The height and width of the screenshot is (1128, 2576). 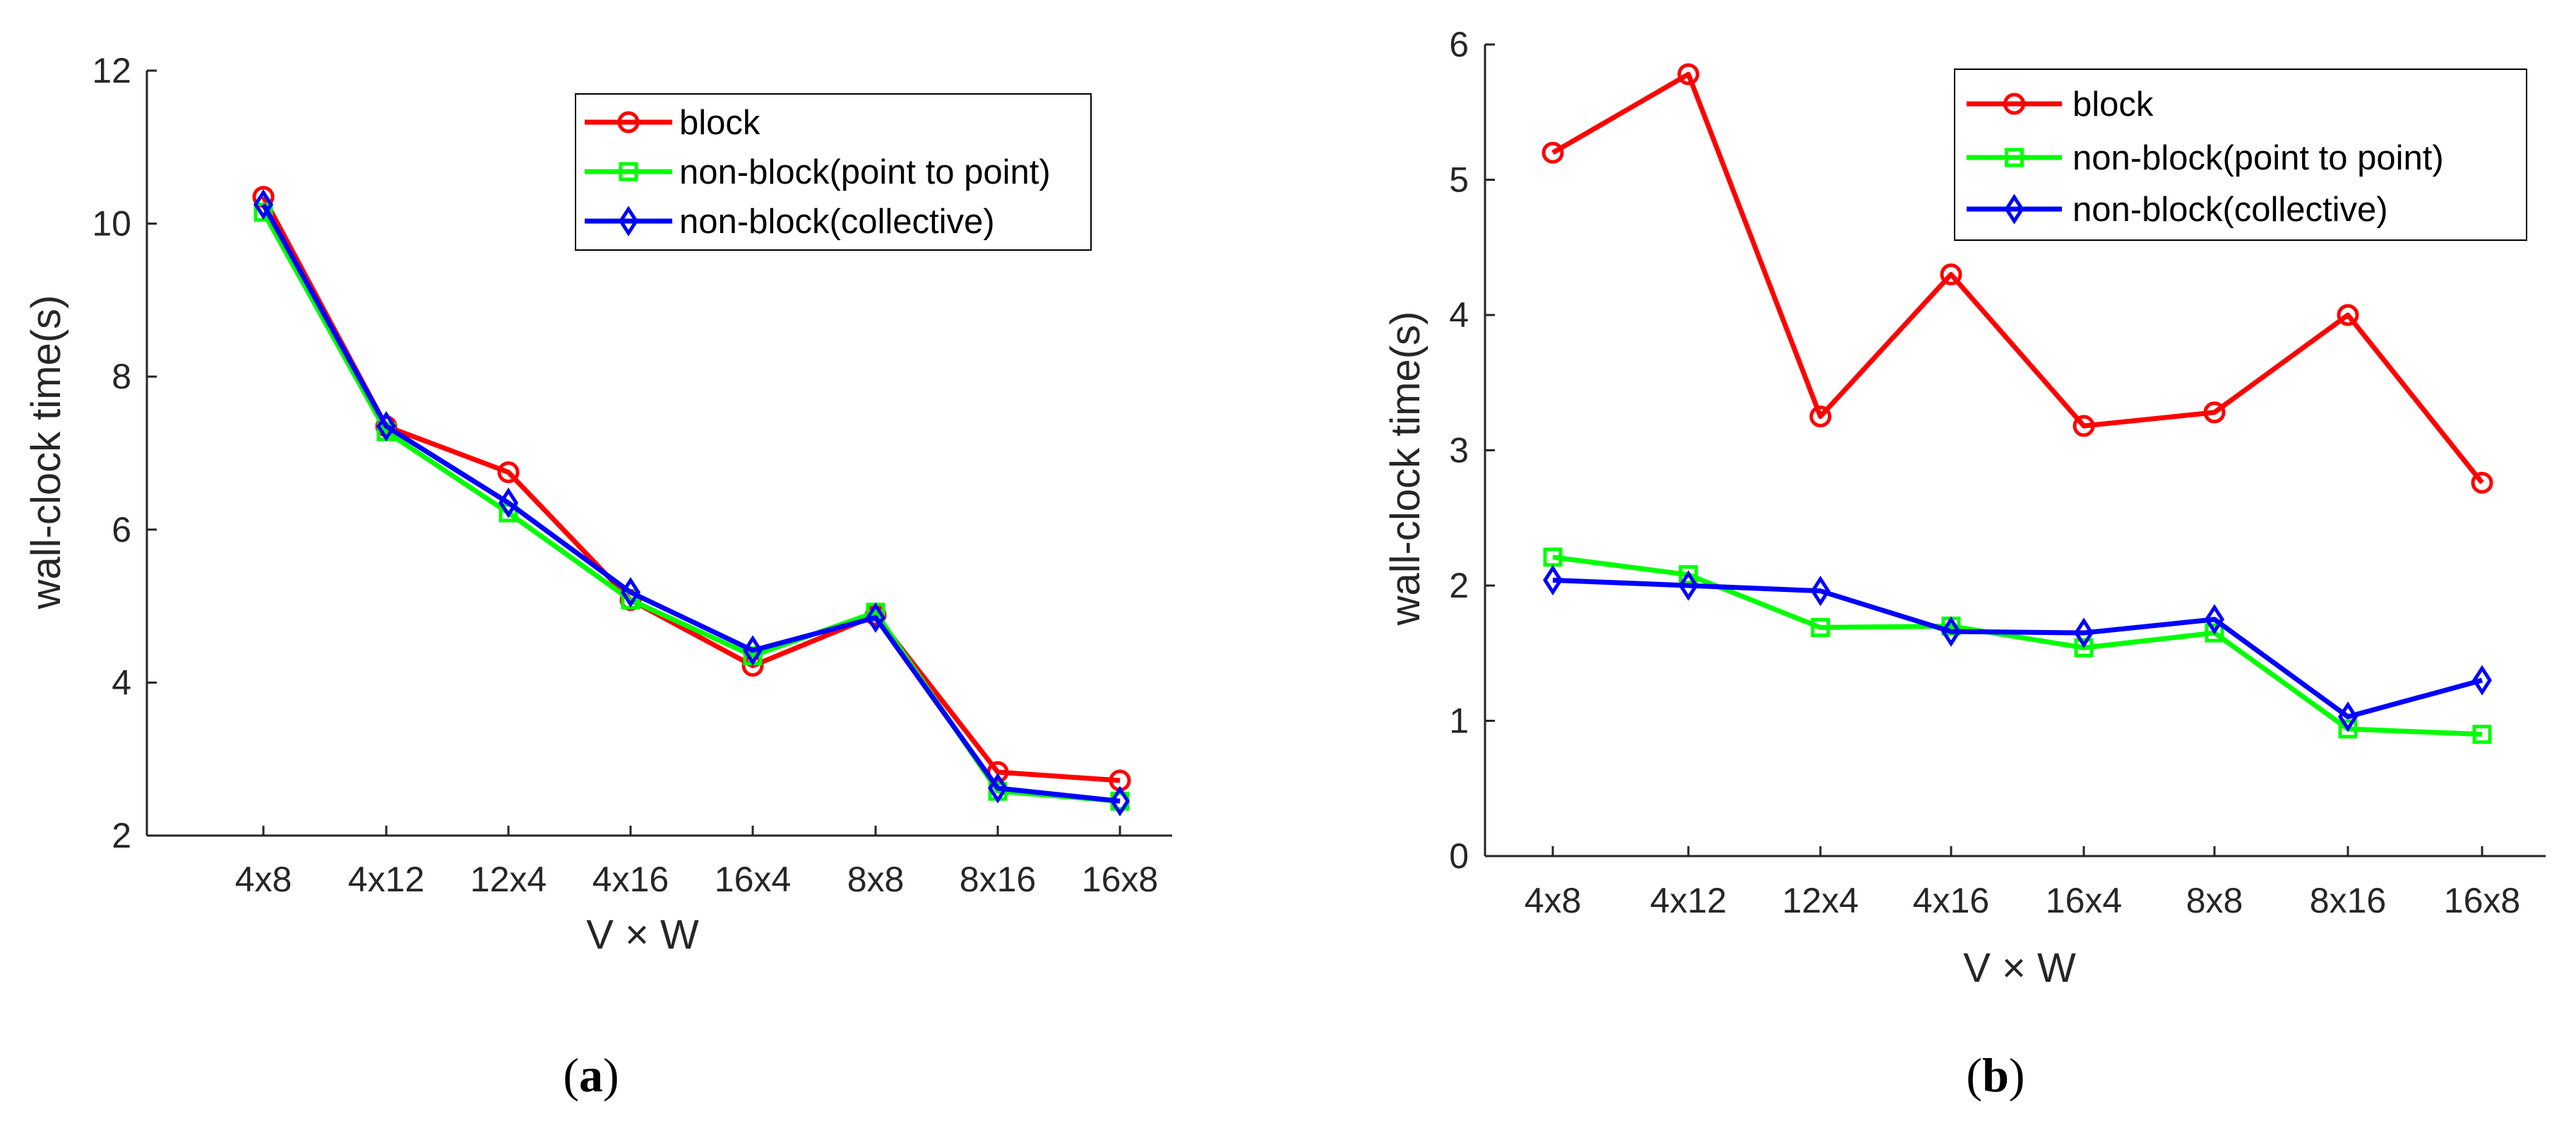 What do you see at coordinates (111, 70) in the screenshot?
I see `y-tick-label: 12` at bounding box center [111, 70].